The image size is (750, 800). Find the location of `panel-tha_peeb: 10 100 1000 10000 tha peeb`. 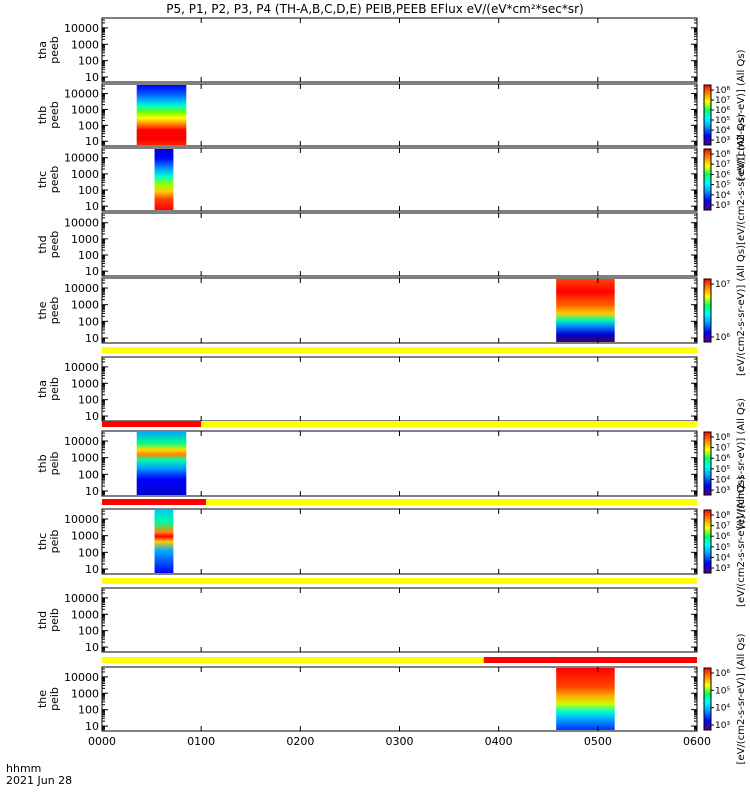

panel-tha_peeb: 10 100 1000 10000 tha peeb is located at coordinates (367, 50).